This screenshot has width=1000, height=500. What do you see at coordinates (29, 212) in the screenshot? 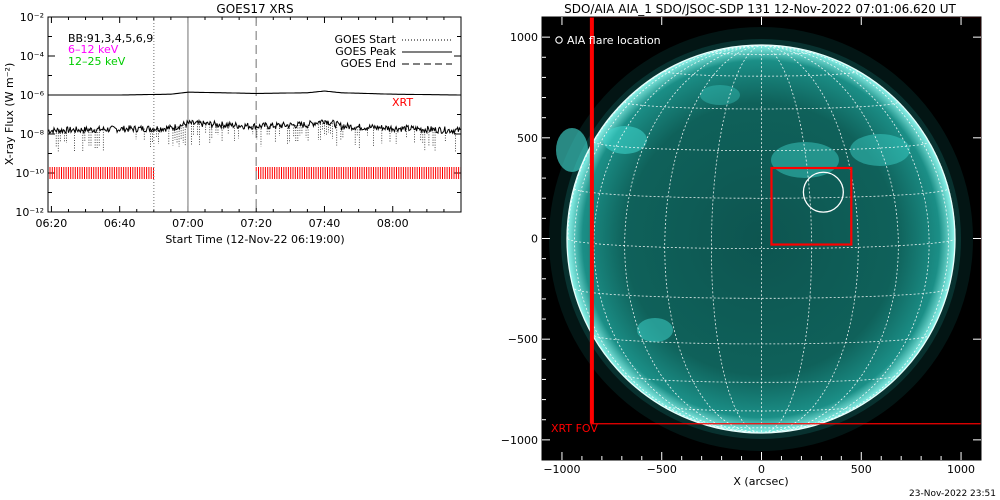
I see `y-tick-label: 10⁻¹²` at bounding box center [29, 212].